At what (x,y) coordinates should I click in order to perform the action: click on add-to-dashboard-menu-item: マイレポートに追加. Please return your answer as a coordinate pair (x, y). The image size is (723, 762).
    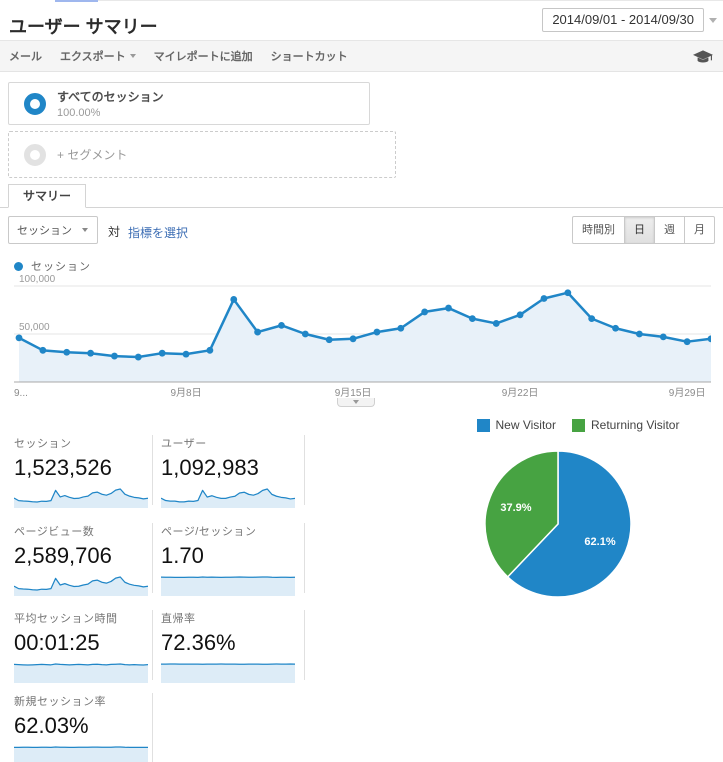
    Looking at the image, I should click on (203, 56).